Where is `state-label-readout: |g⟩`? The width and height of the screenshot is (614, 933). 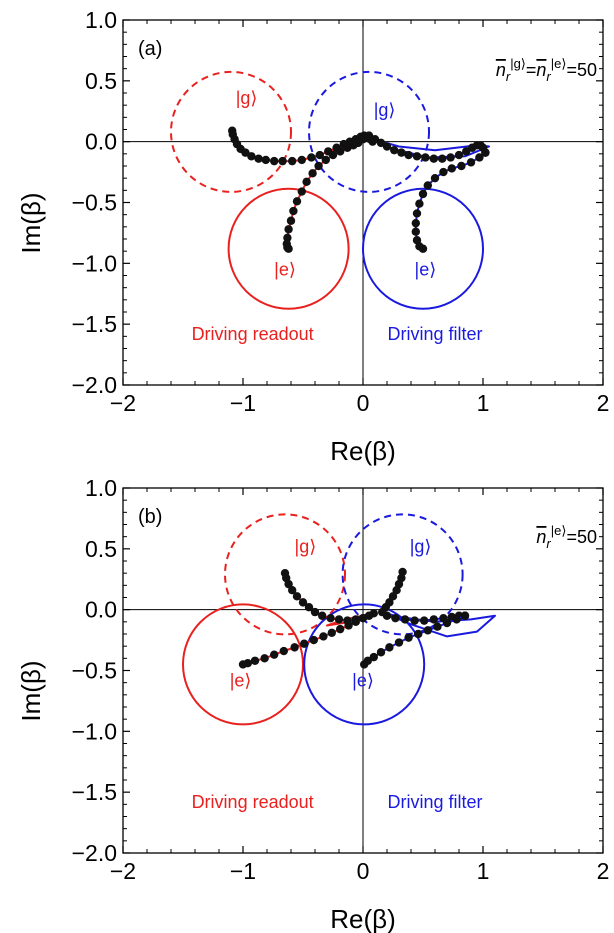 state-label-readout: |g⟩ is located at coordinates (306, 546).